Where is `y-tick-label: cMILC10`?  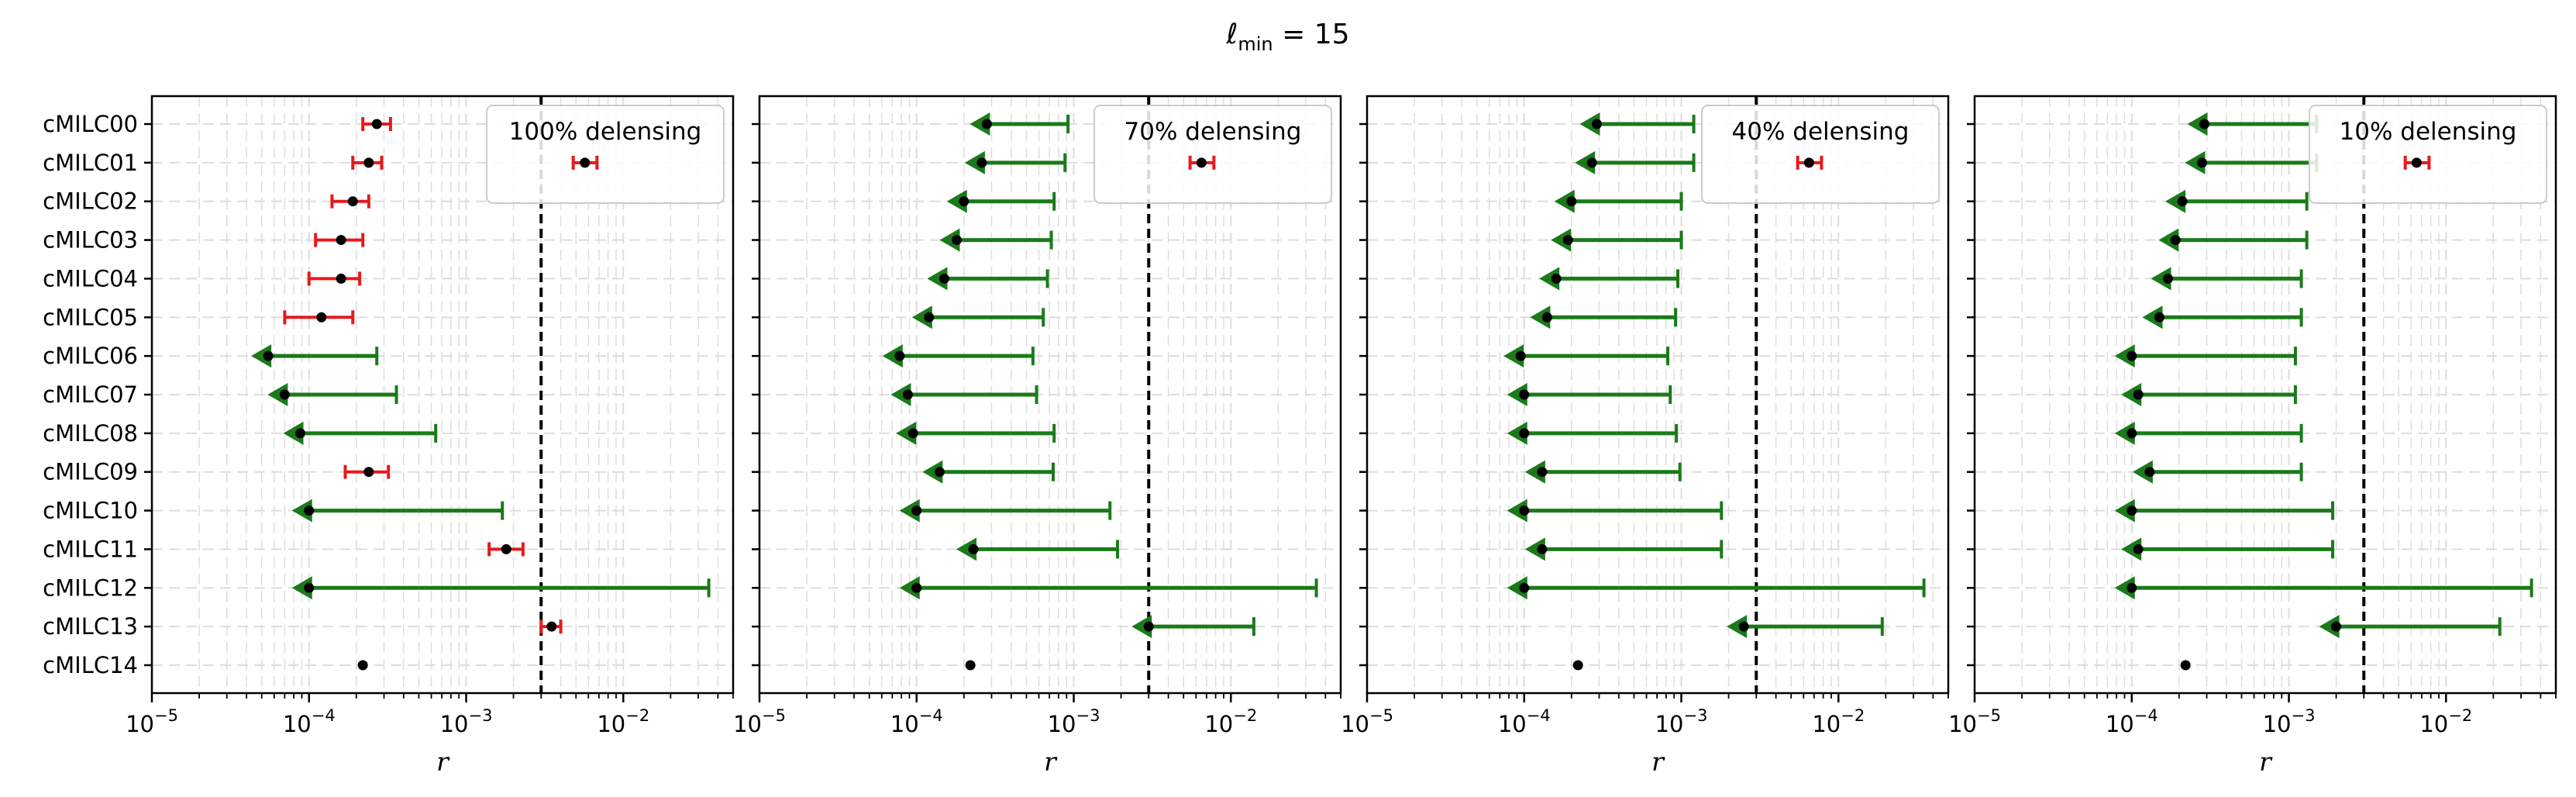 y-tick-label: cMILC10 is located at coordinates (90, 511).